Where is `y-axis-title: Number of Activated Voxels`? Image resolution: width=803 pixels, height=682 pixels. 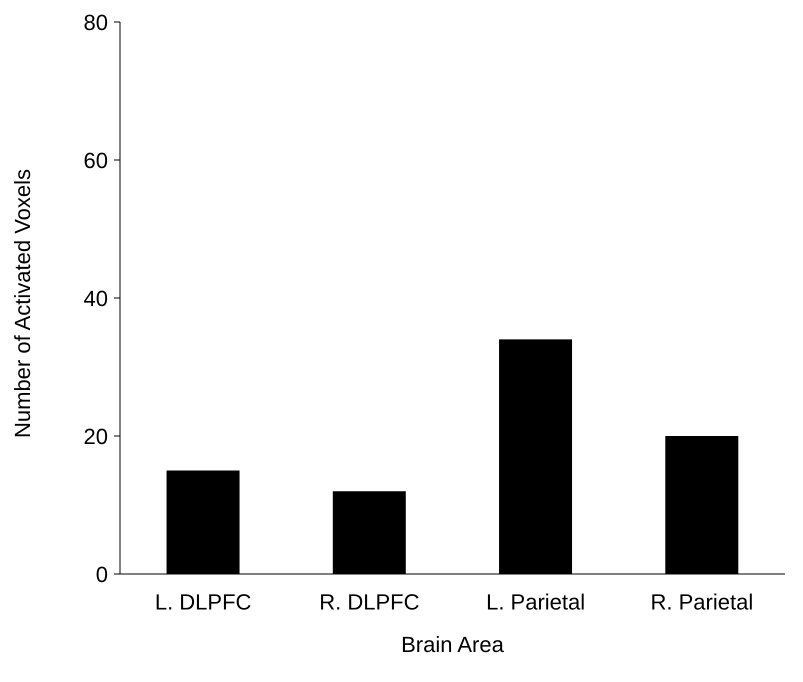 y-axis-title: Number of Activated Voxels is located at coordinates (22, 303).